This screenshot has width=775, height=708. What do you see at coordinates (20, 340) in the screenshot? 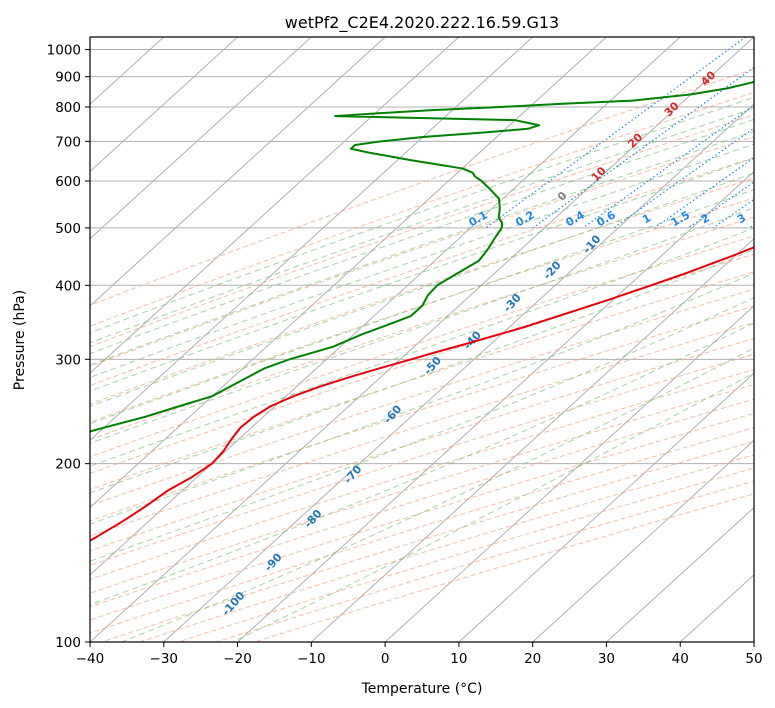
I see `y-axis-label: Pressure (hPa)` at bounding box center [20, 340].